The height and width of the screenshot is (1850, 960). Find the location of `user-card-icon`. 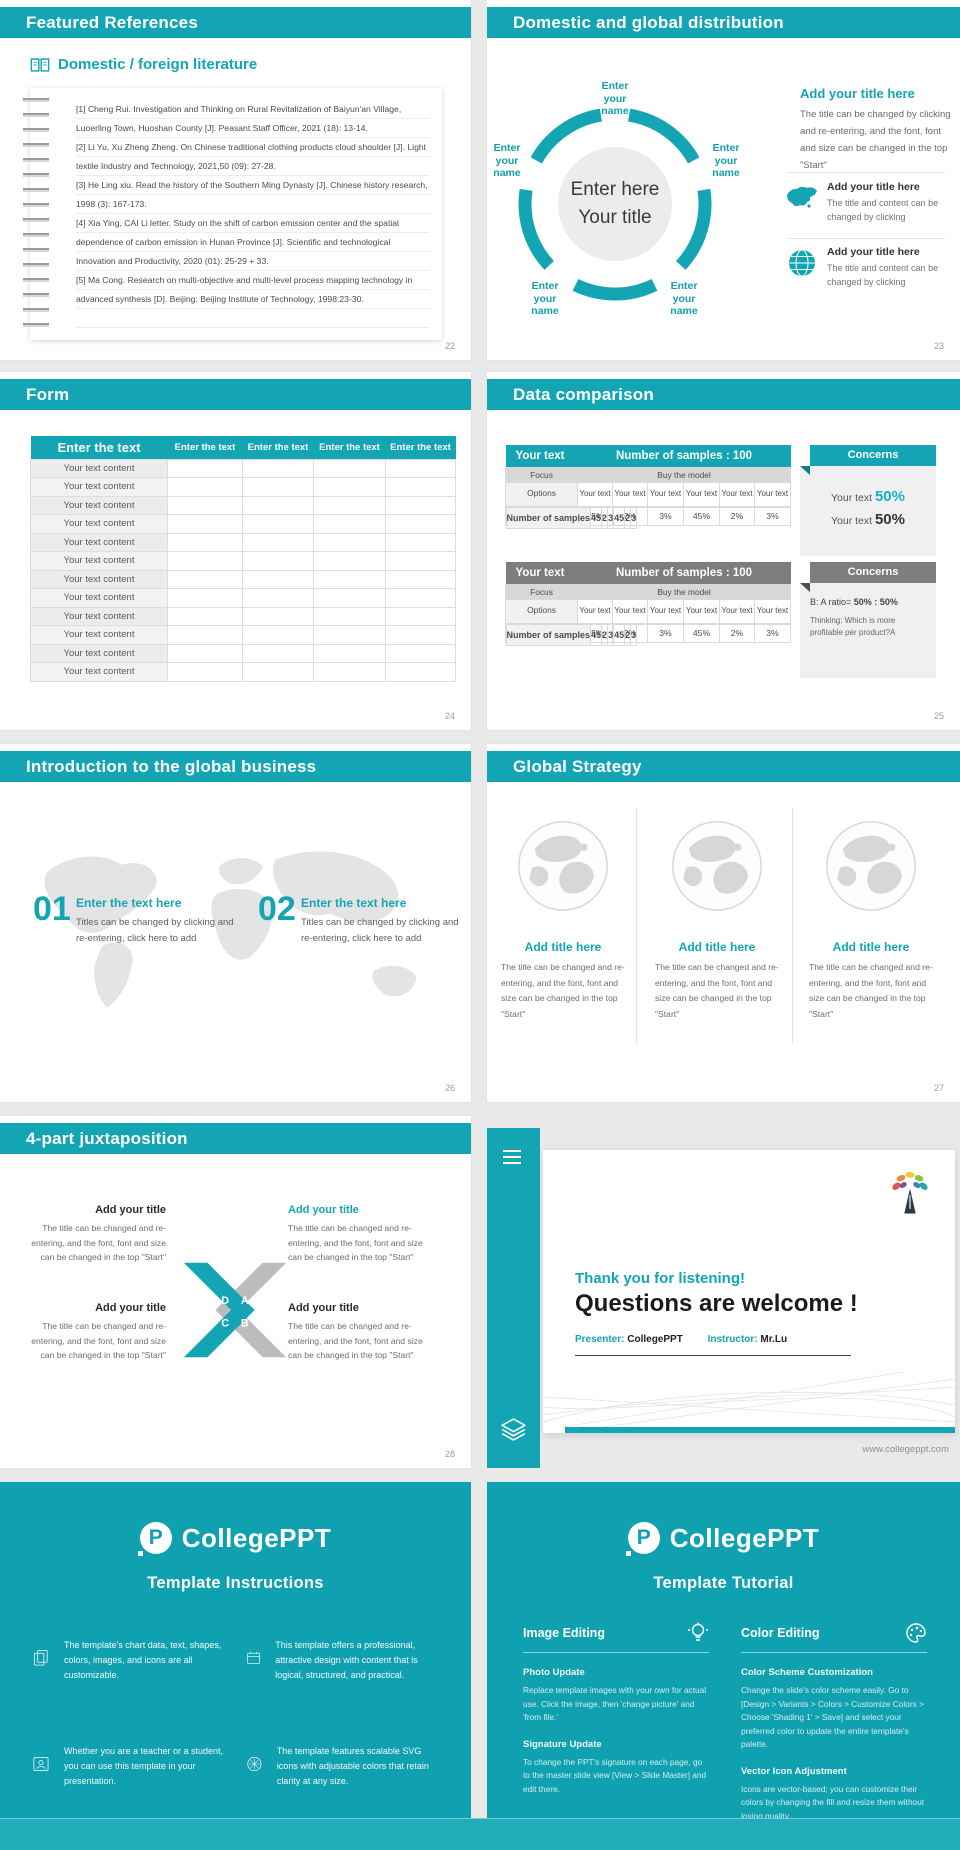

user-card-icon is located at coordinates (41, 1764).